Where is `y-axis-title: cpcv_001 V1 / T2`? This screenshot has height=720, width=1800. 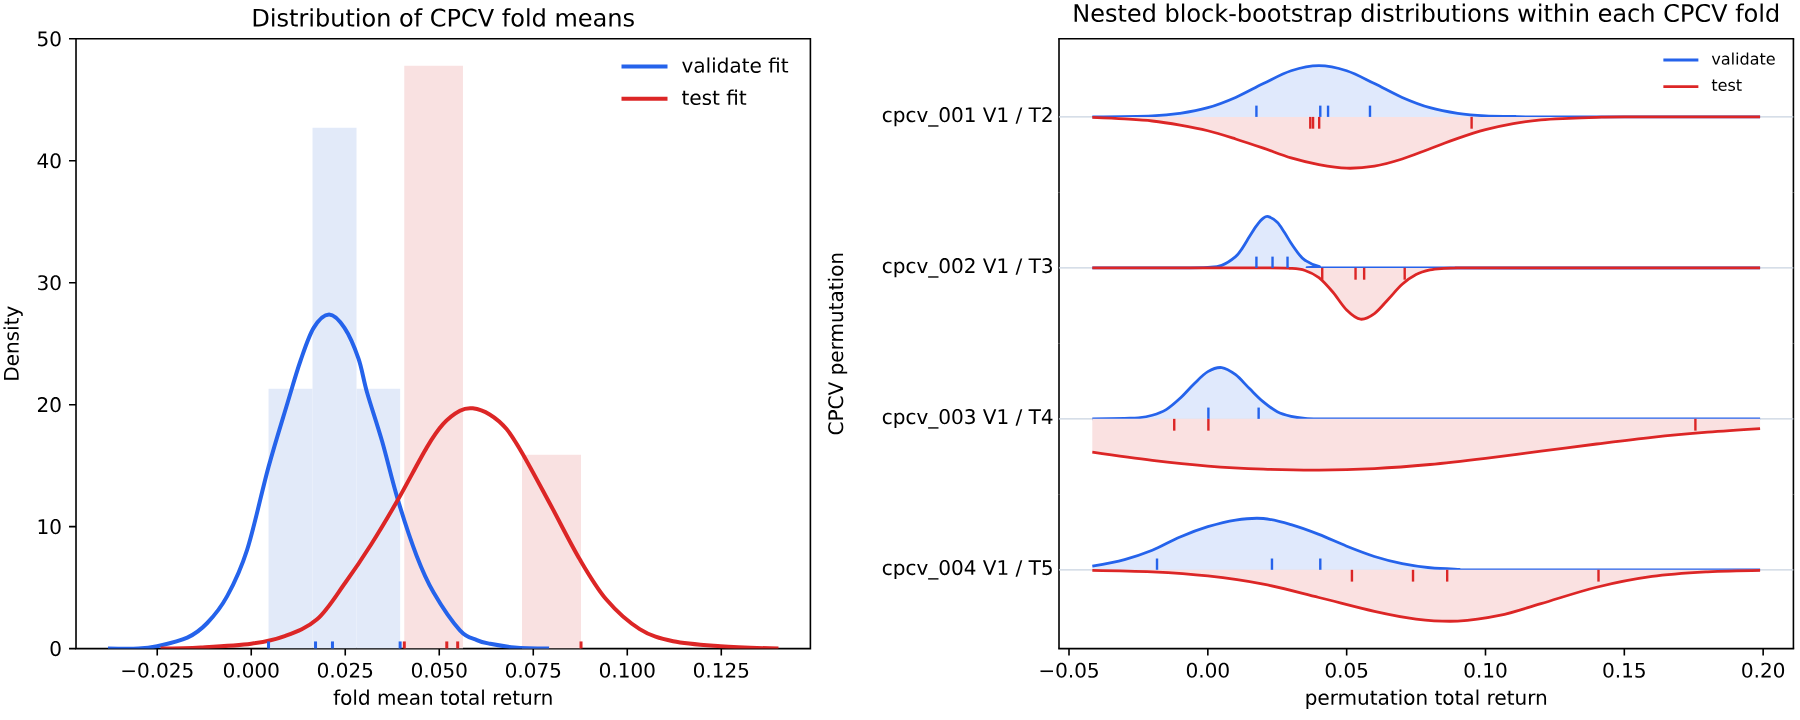
y-axis-title: cpcv_001 V1 / T2 is located at coordinates (967, 117).